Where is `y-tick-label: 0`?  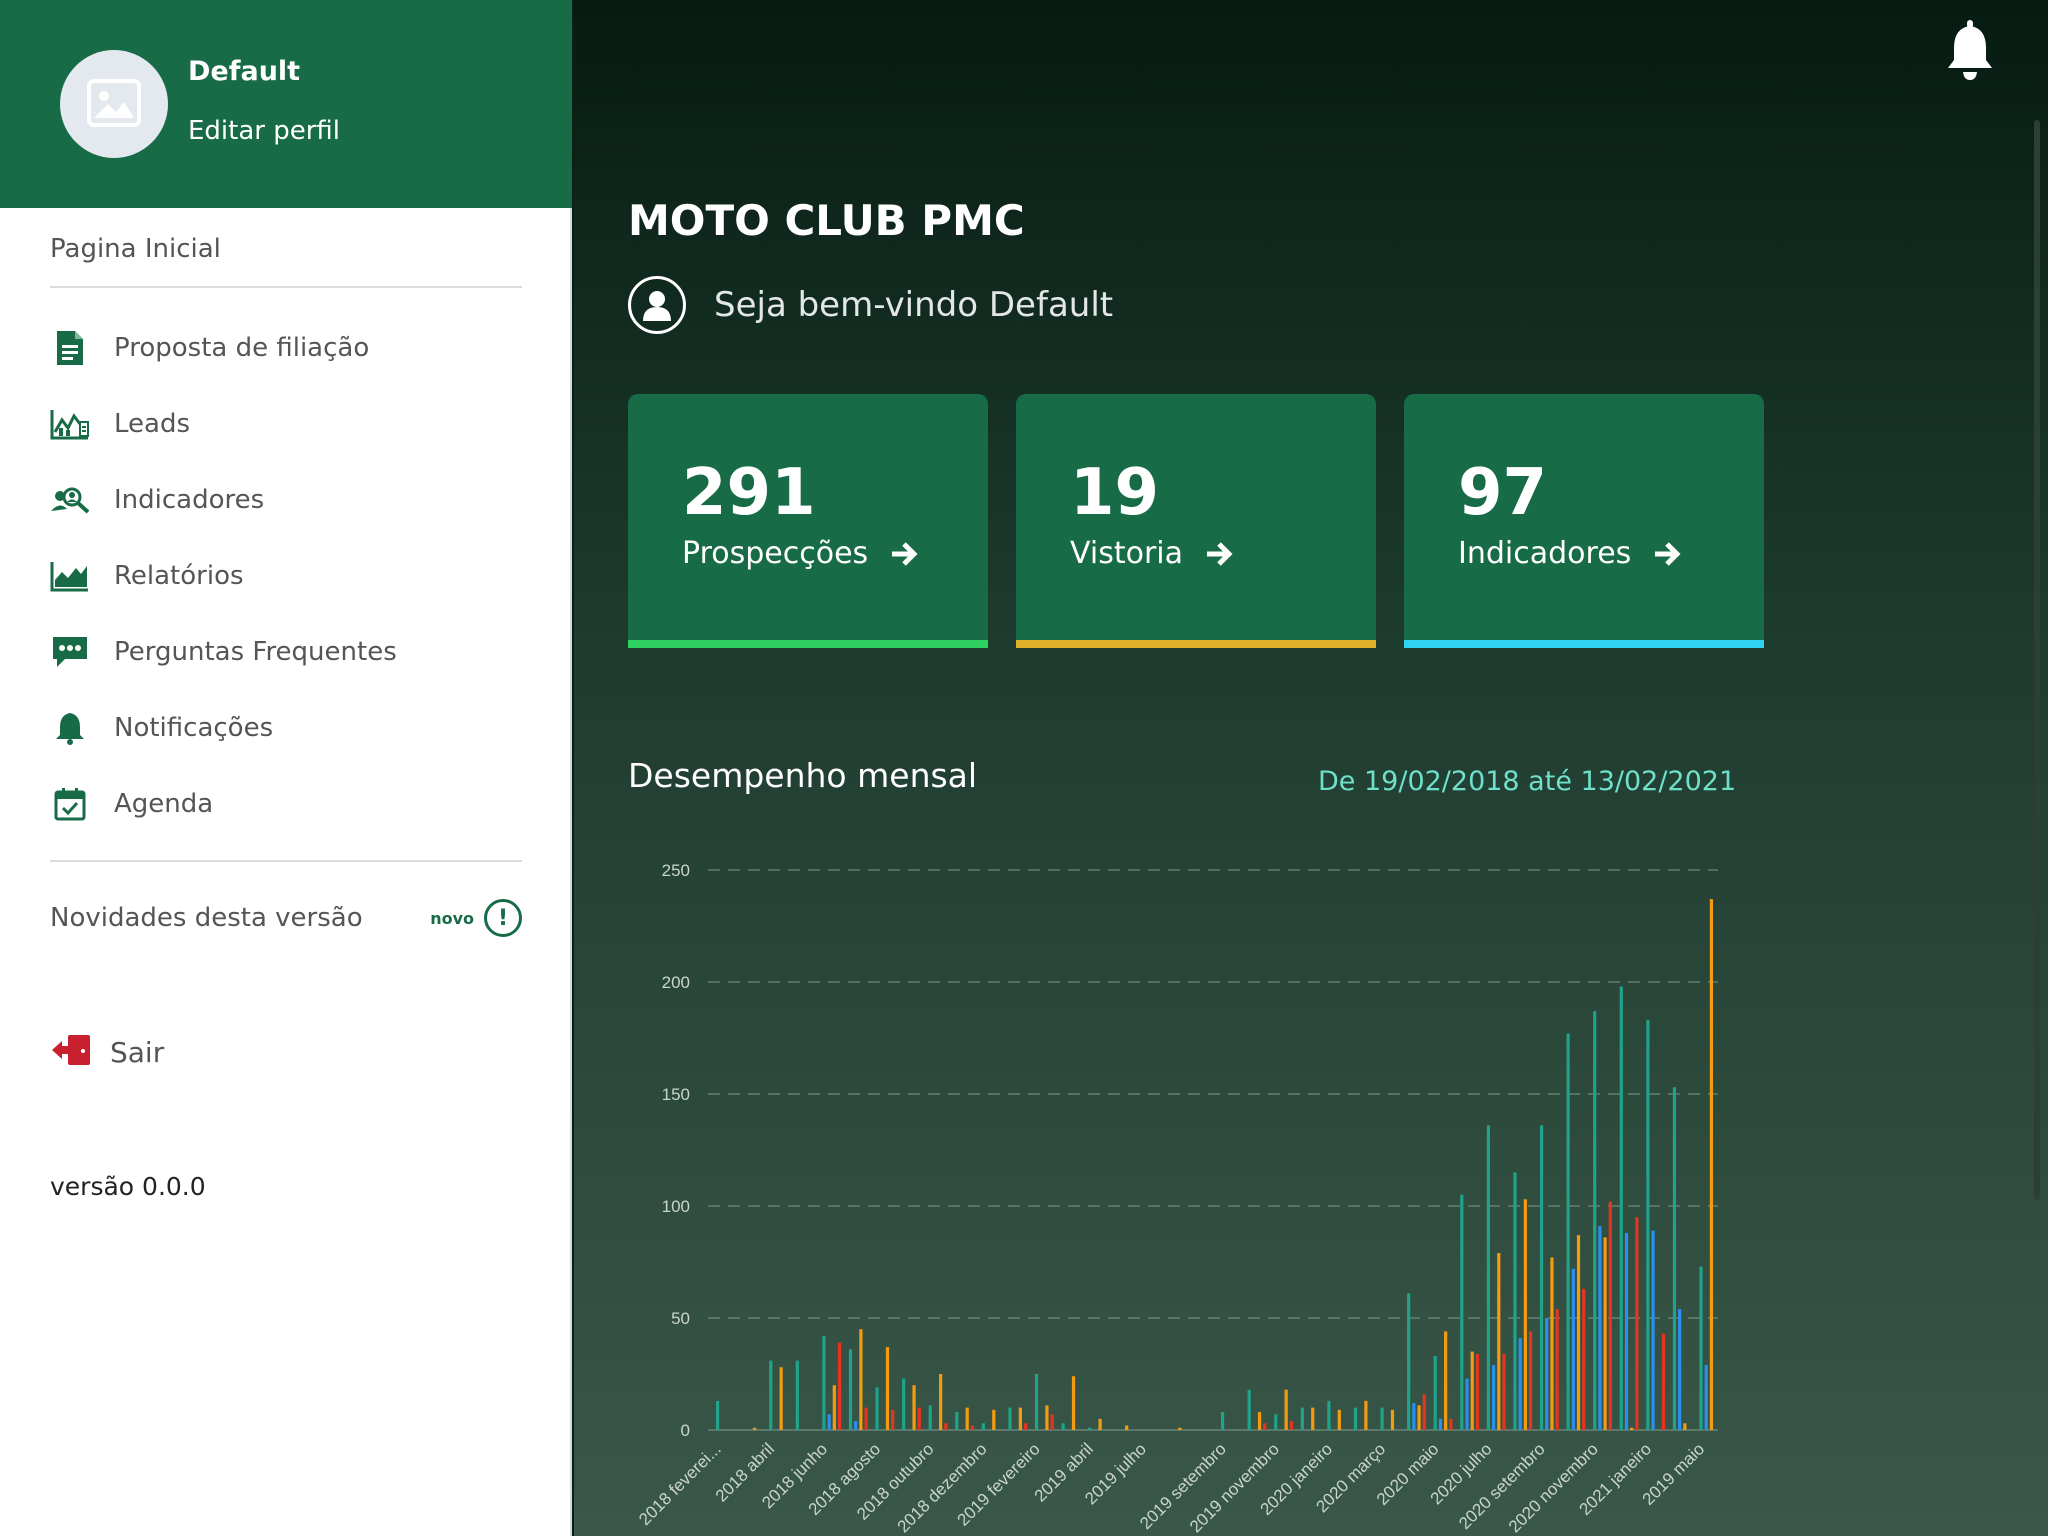
y-tick-label: 0 is located at coordinates (685, 1430).